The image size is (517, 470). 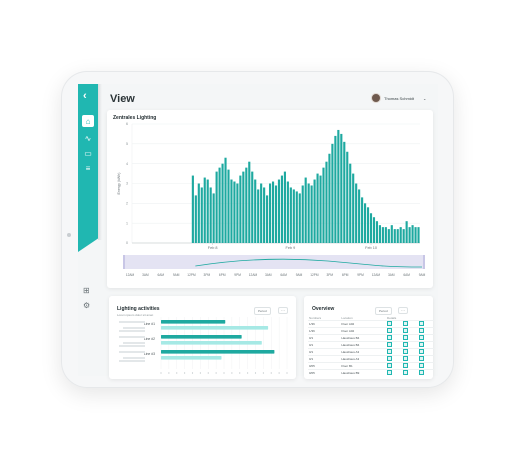 I want to click on table-row: 0/05 Floor B1, so click(x=371, y=366).